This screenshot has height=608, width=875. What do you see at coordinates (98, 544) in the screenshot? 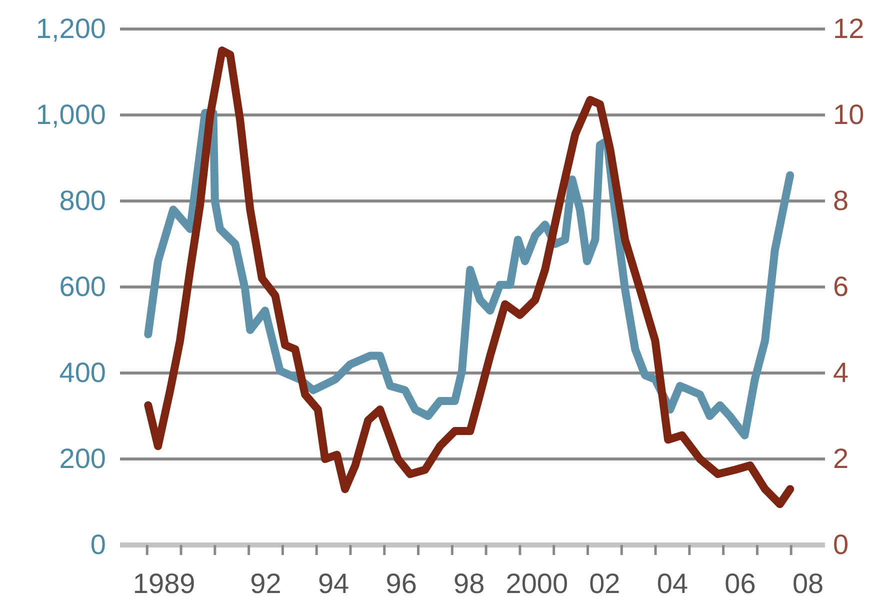
I see `y-tick-label: 0` at bounding box center [98, 544].